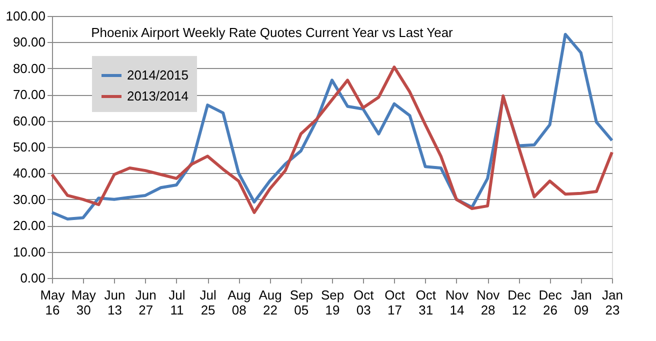  What do you see at coordinates (332, 303) in the screenshot?
I see `x-tick-label: Sep 19` at bounding box center [332, 303].